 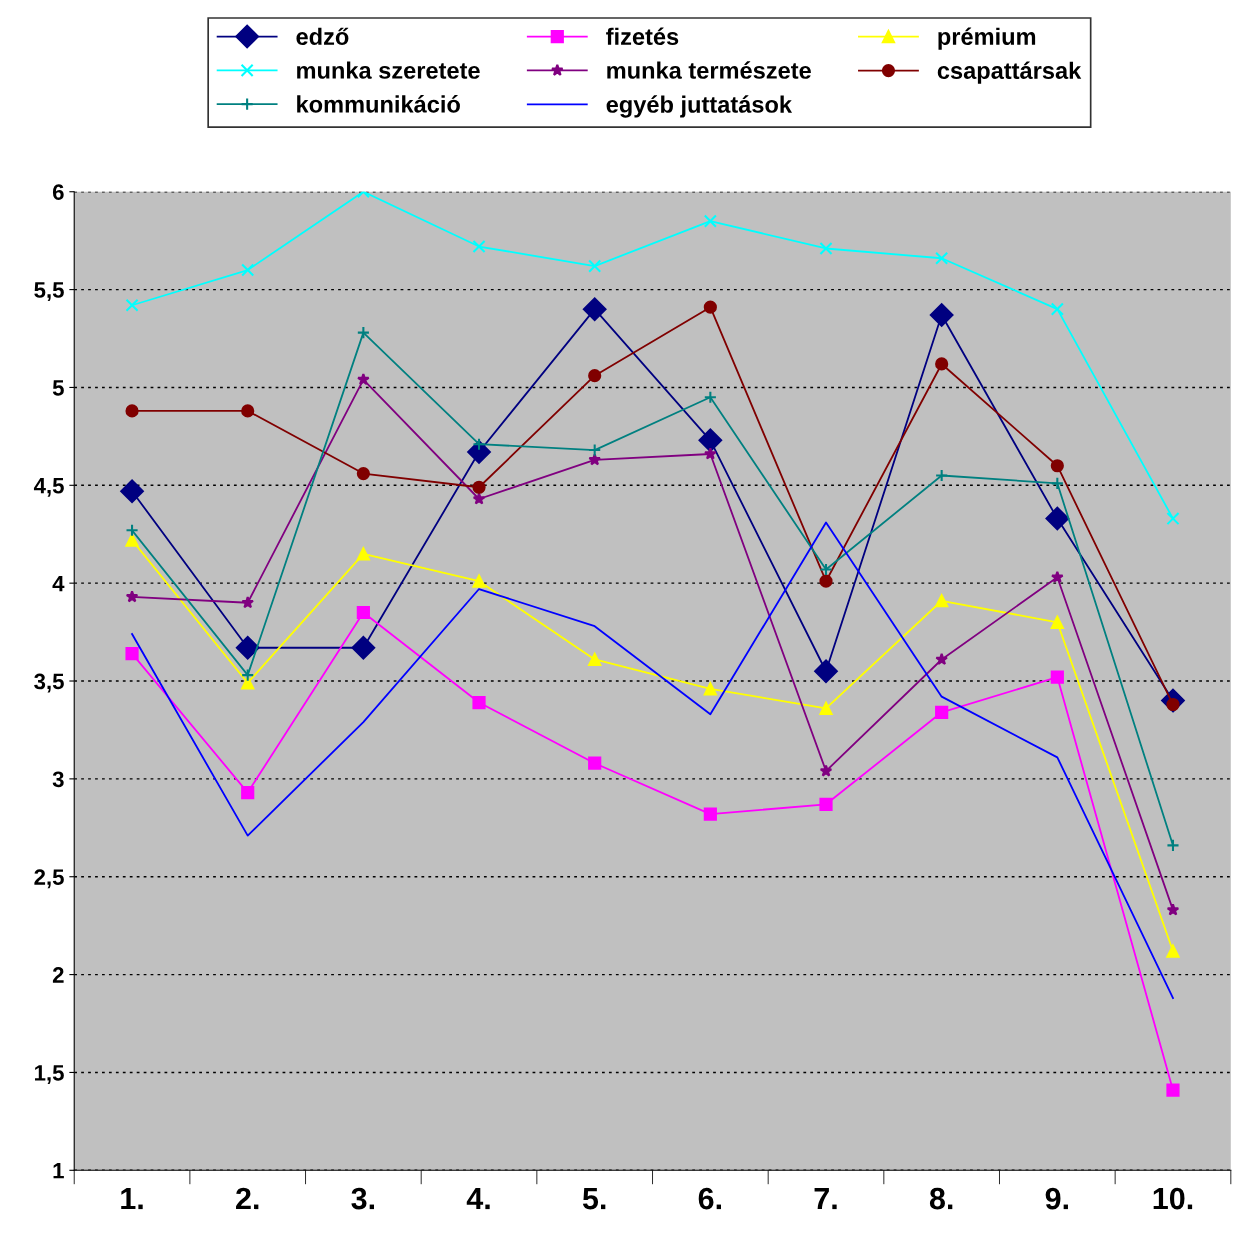 What do you see at coordinates (247, 1198) in the screenshot?
I see `x-tick-label: 2.` at bounding box center [247, 1198].